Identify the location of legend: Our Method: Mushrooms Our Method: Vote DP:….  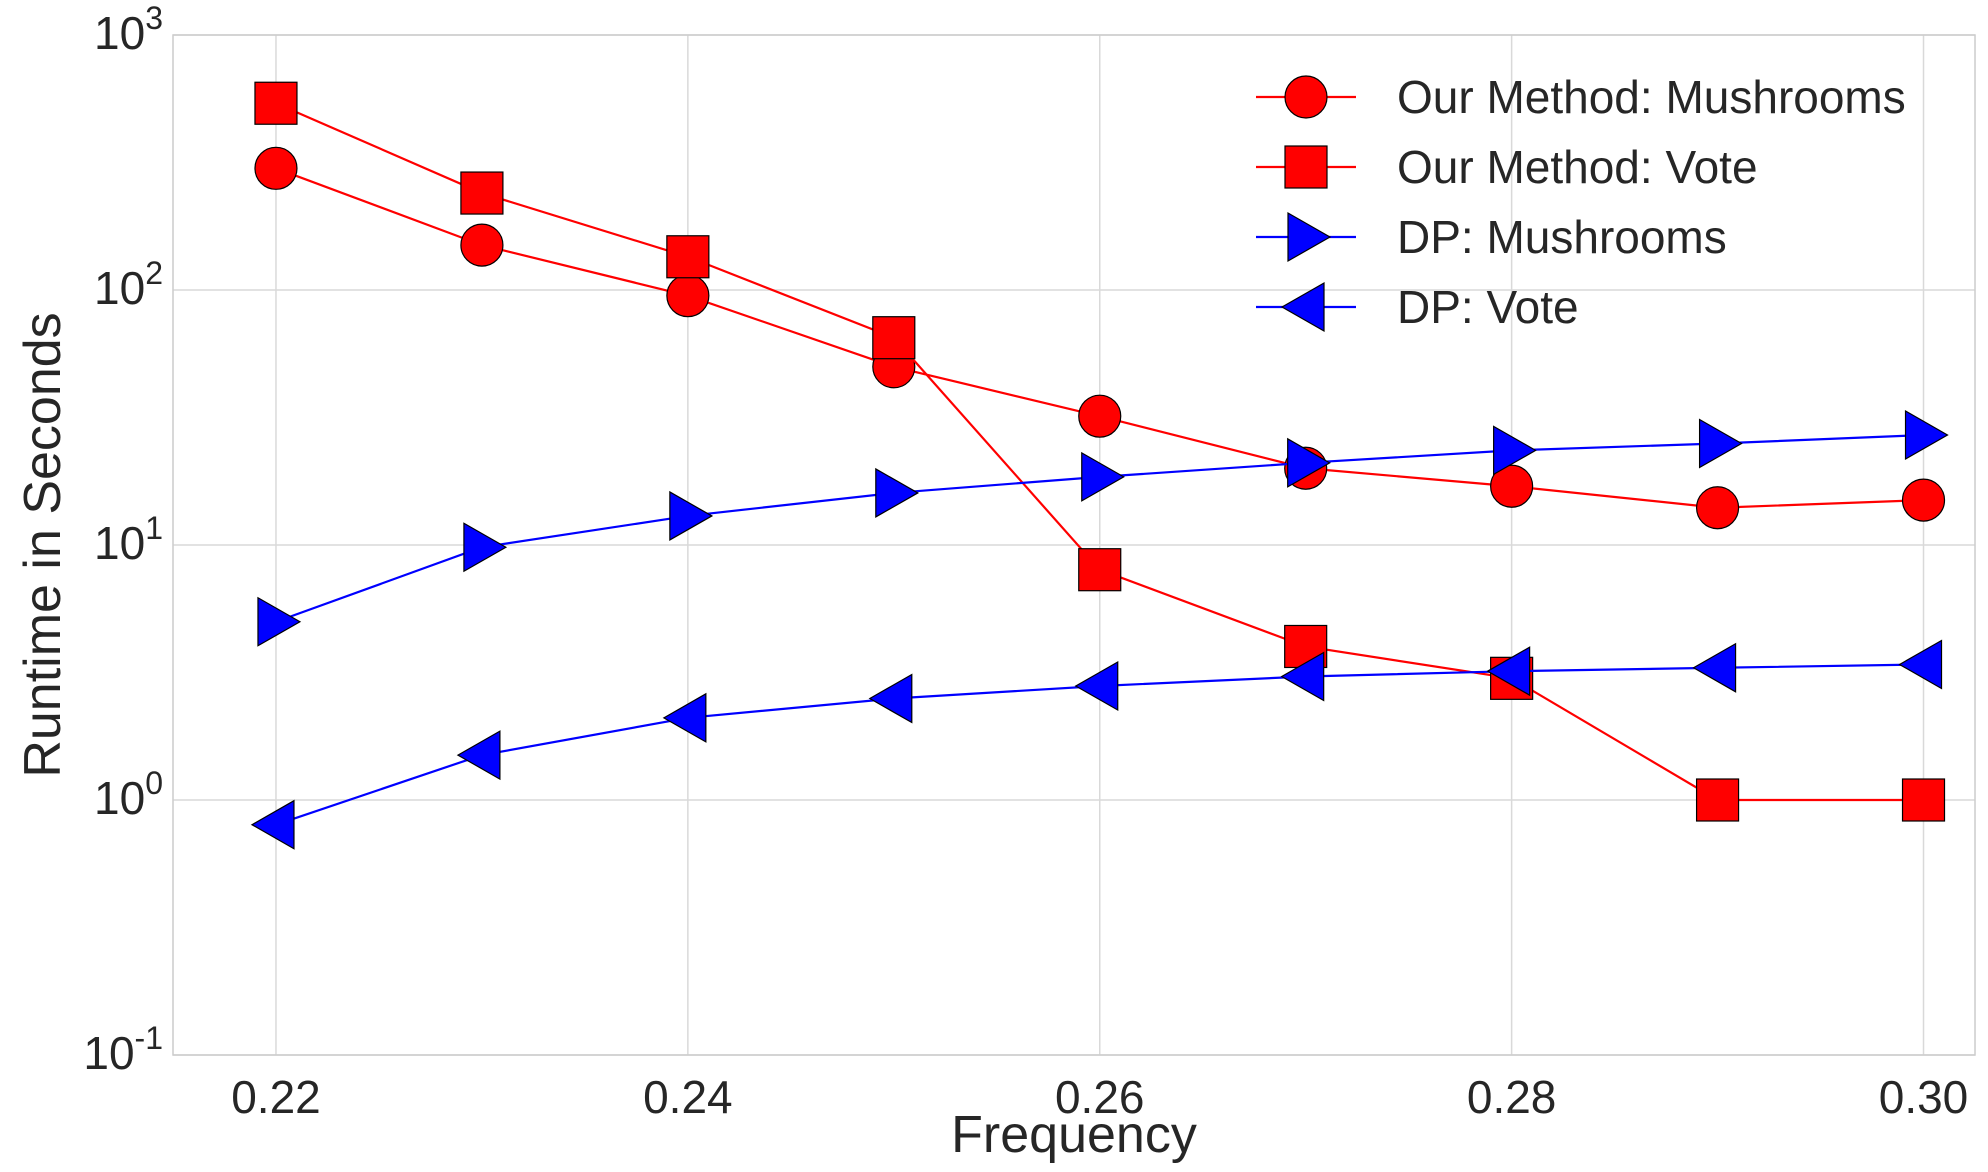
(1581, 202).